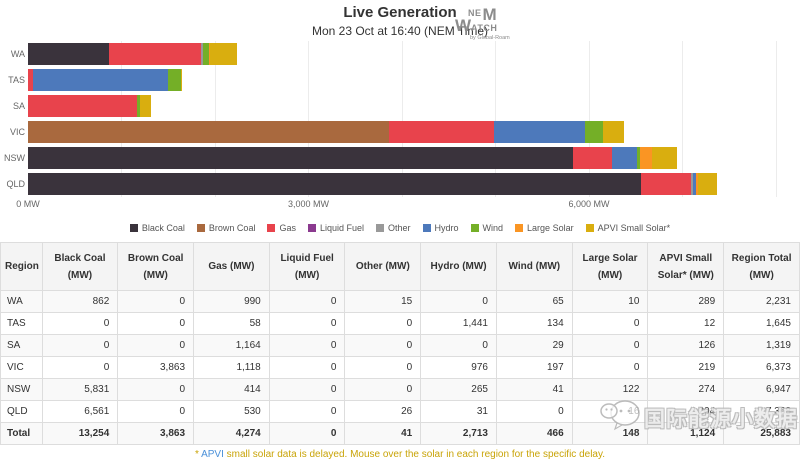 The height and width of the screenshot is (459, 800). Describe the element at coordinates (287, 228) in the screenshot. I see `legend-label-gas: Gas` at that location.